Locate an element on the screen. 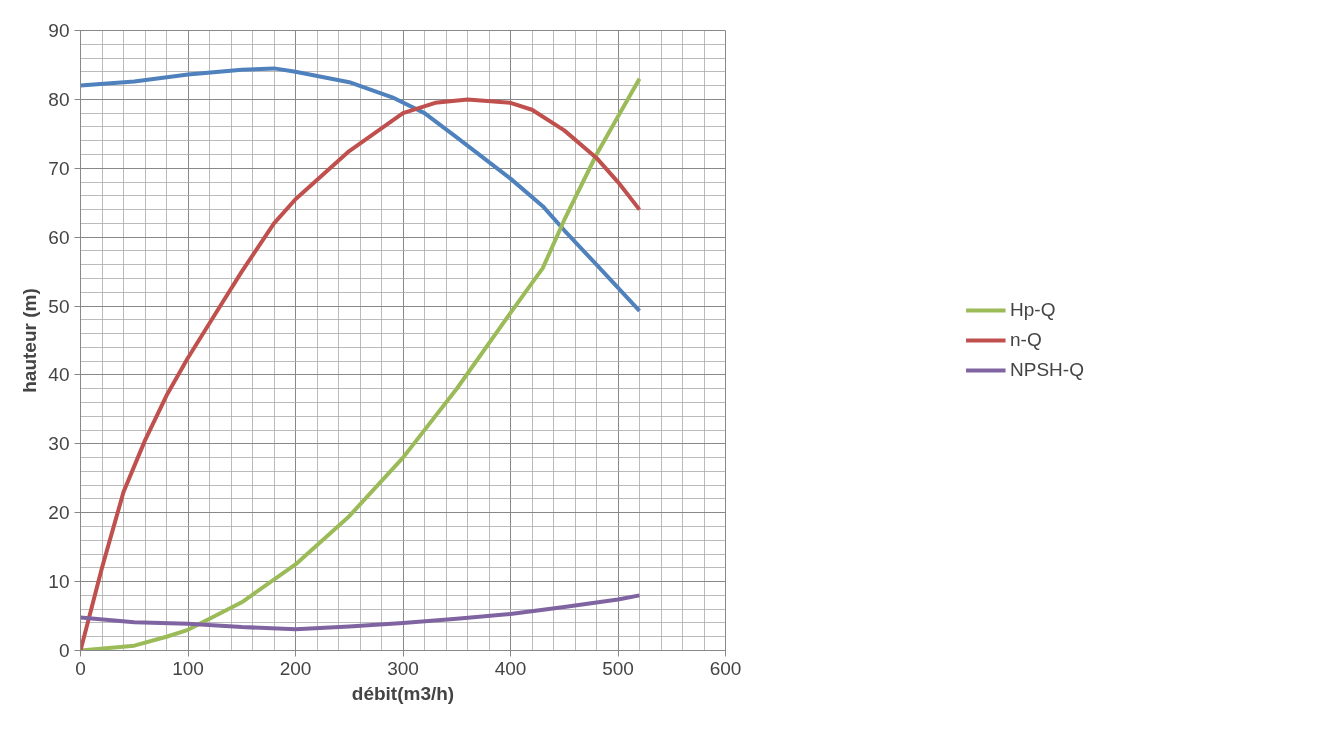 This screenshot has width=1324, height=740. x-tick-label: 300 is located at coordinates (403, 668).